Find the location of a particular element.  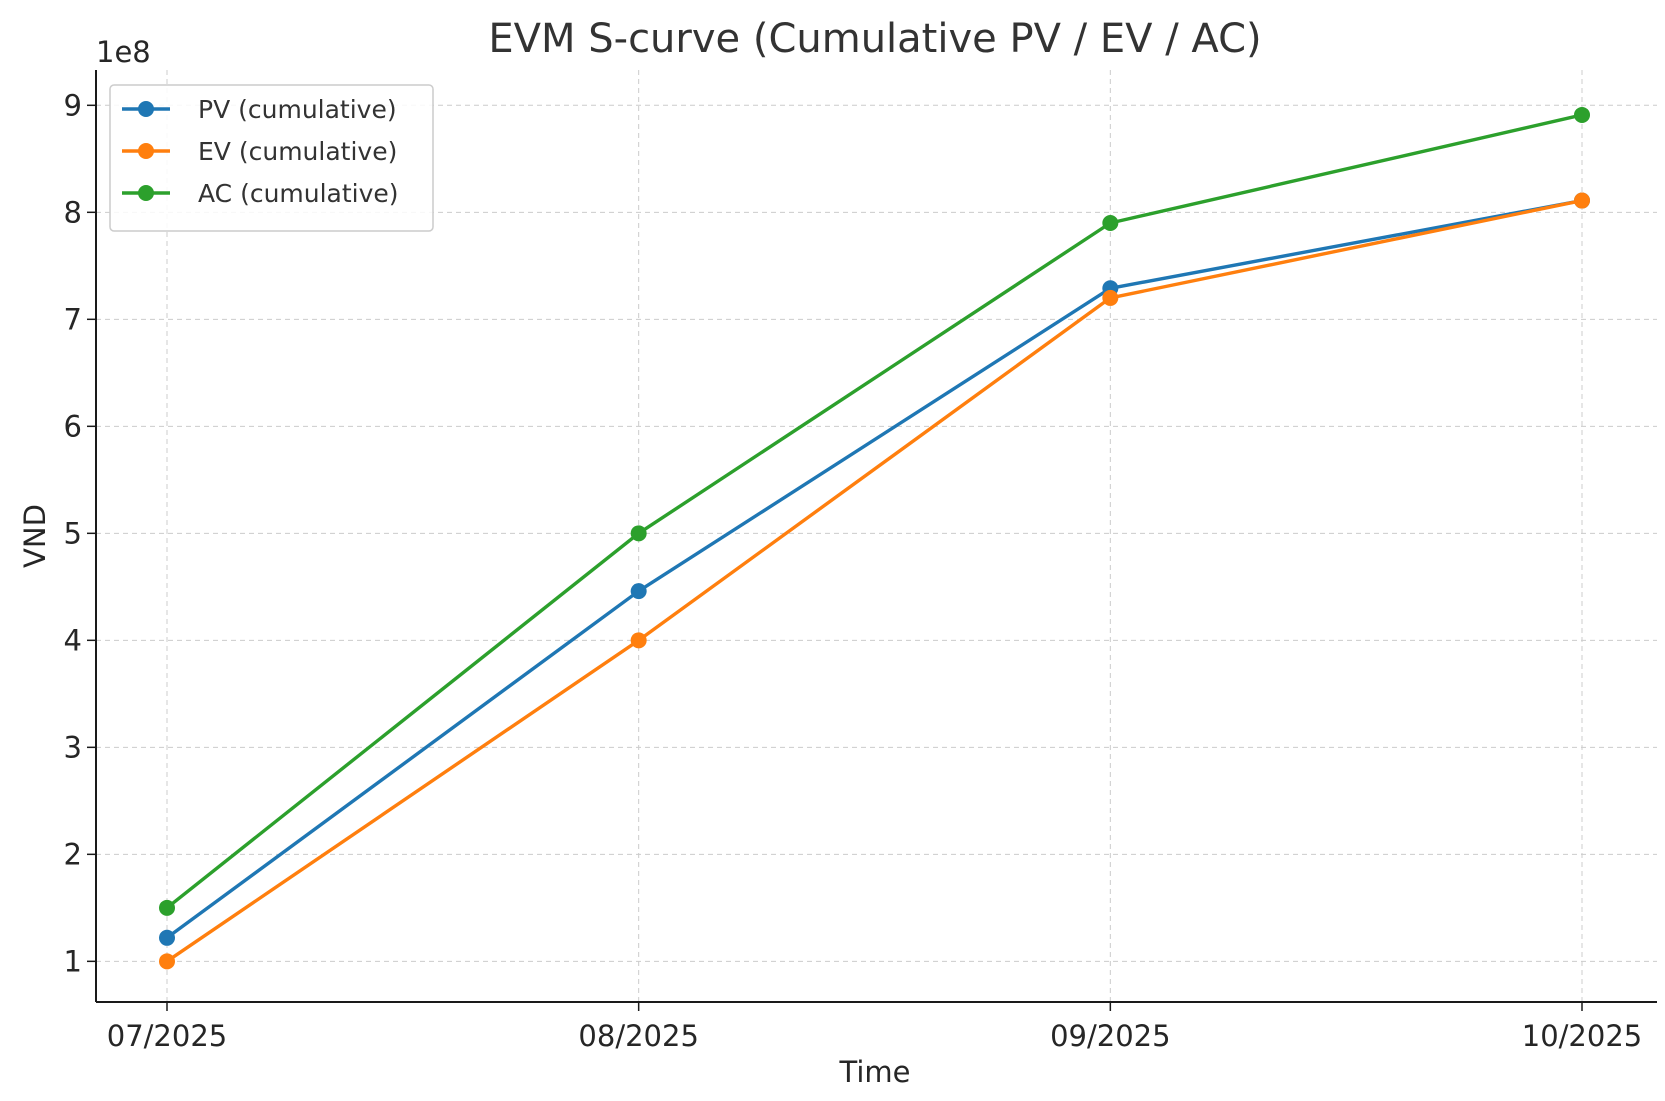

y-tick: 3 is located at coordinates (80, 747).